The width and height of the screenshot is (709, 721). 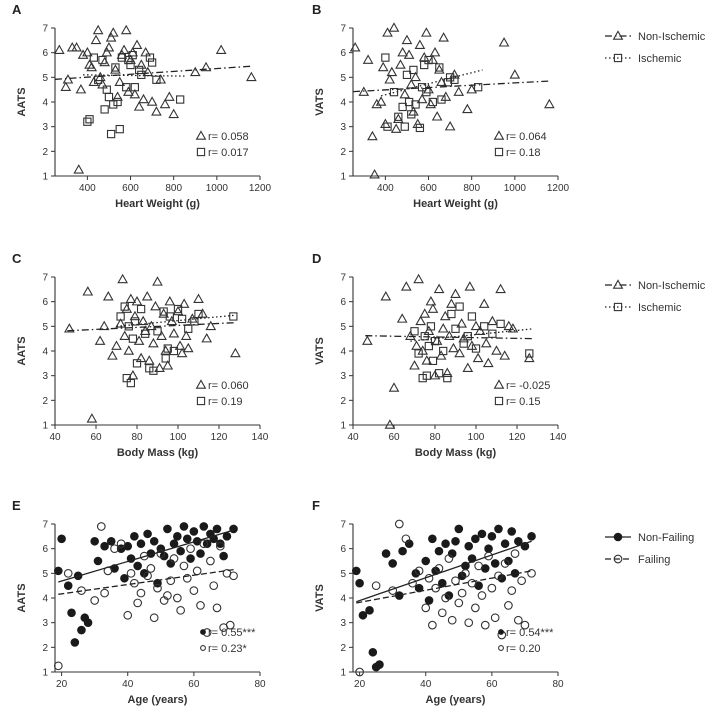 What do you see at coordinates (343, 549) in the screenshot?
I see `y-tick-label: 6` at bounding box center [343, 549].